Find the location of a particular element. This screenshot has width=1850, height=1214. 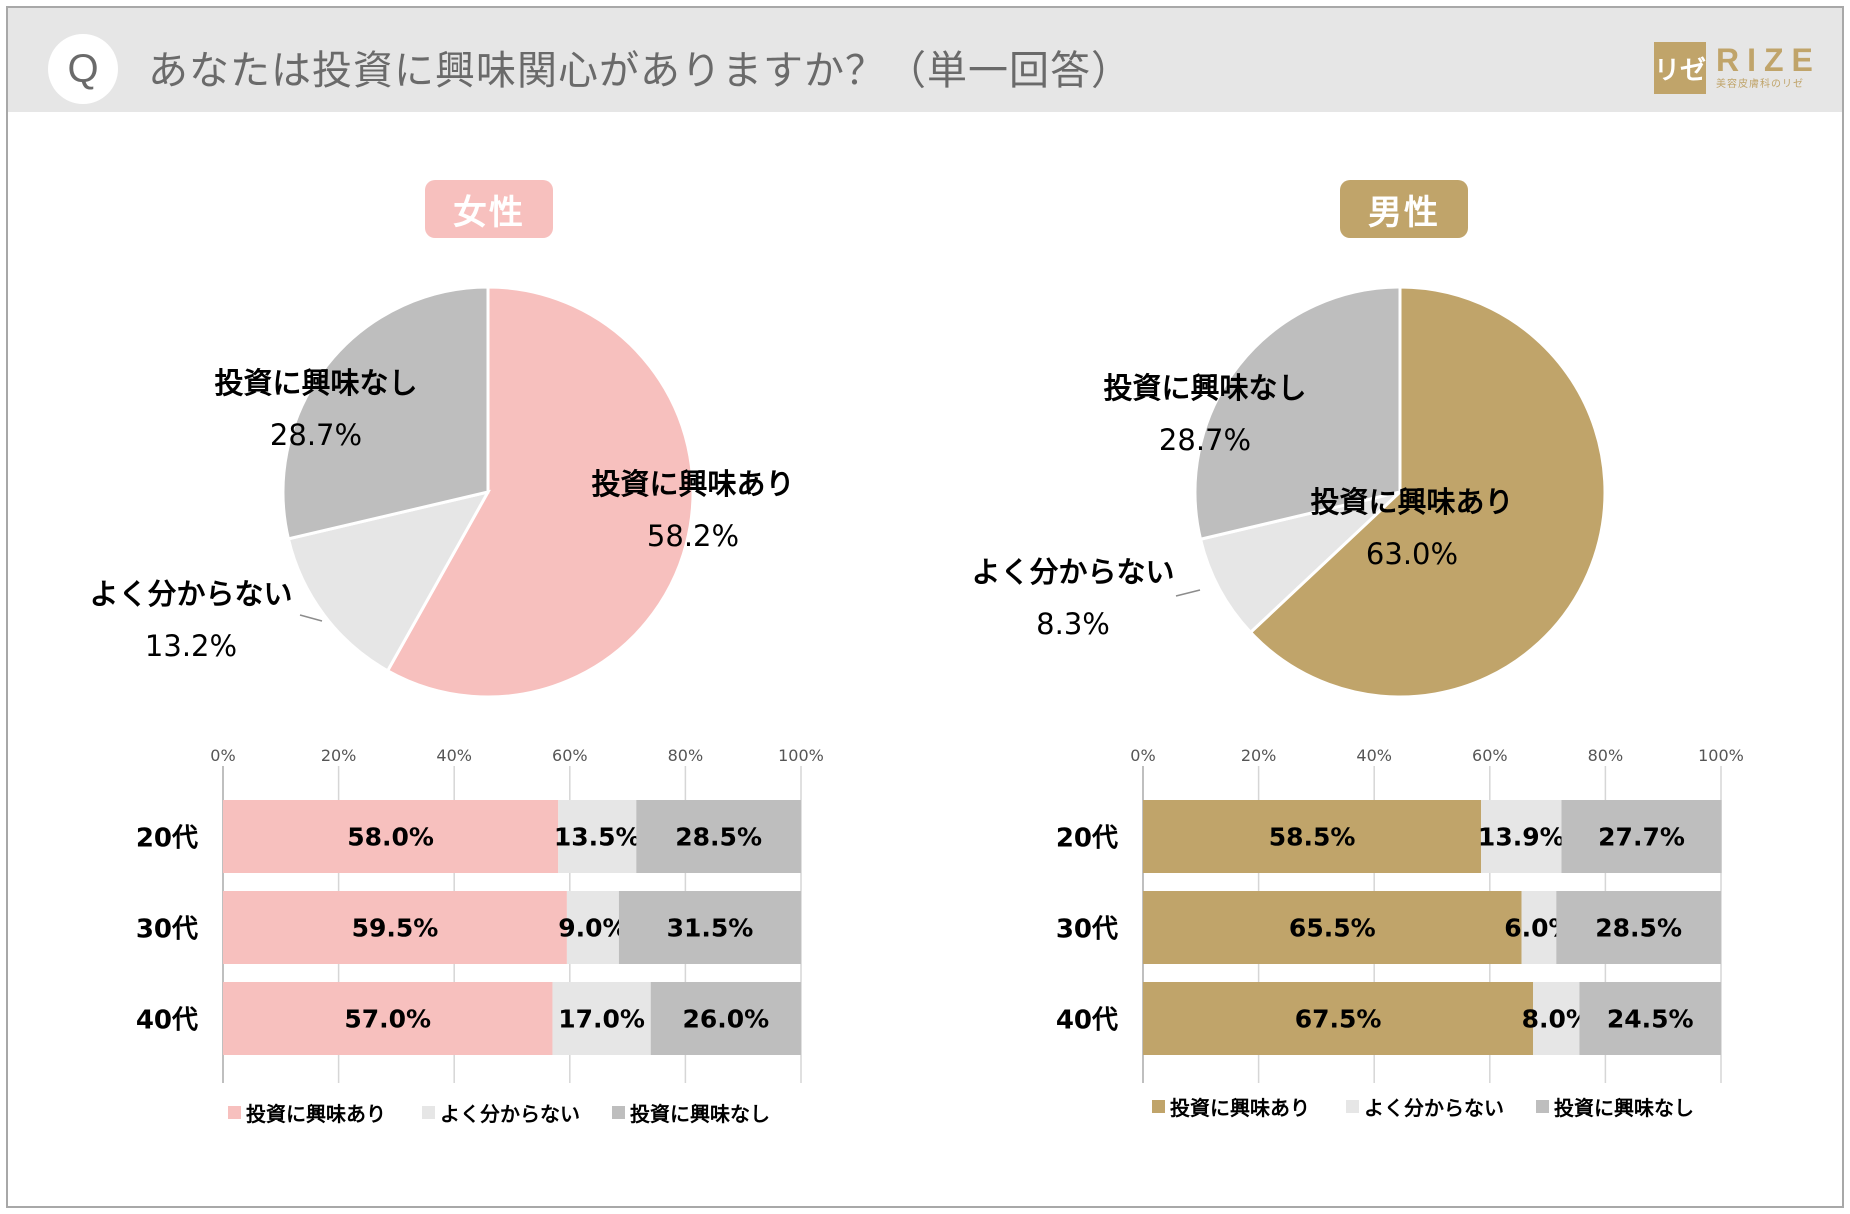

logo-subtitle: 美容皮膚科のリゼ is located at coordinates (1760, 84).